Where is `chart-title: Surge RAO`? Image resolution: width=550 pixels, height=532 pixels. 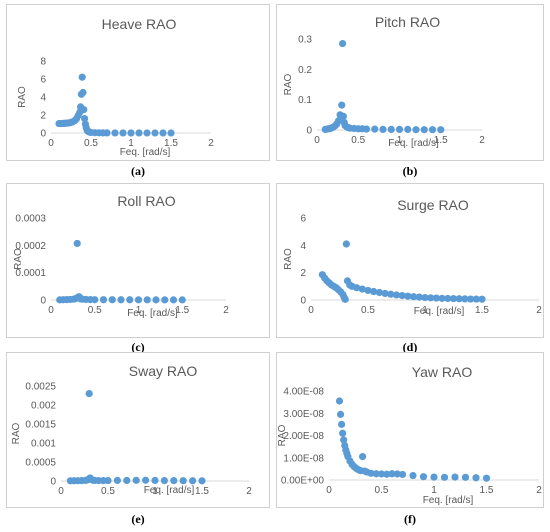 chart-title: Surge RAO is located at coordinates (433, 205).